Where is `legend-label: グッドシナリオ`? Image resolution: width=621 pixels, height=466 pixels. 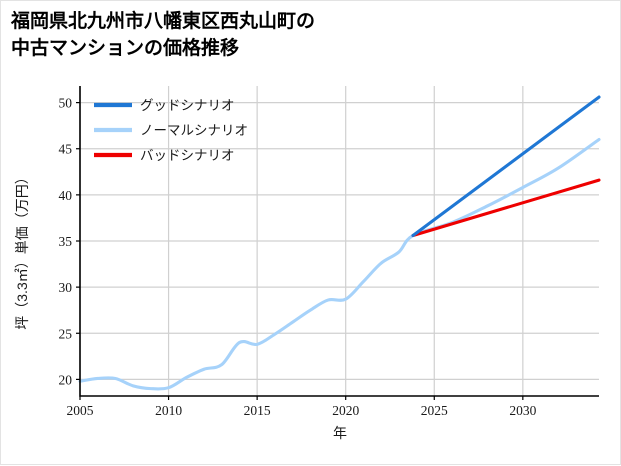 legend-label: グッドシナリオ is located at coordinates (187, 105).